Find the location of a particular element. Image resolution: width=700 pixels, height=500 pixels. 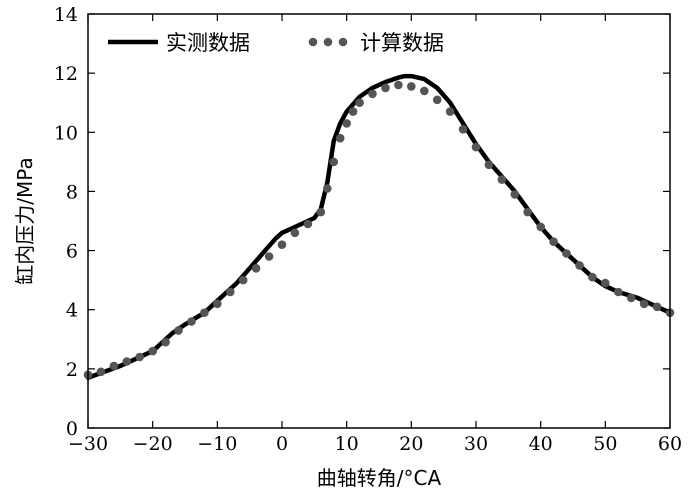

y-tick-label: 0 is located at coordinates (72, 429).